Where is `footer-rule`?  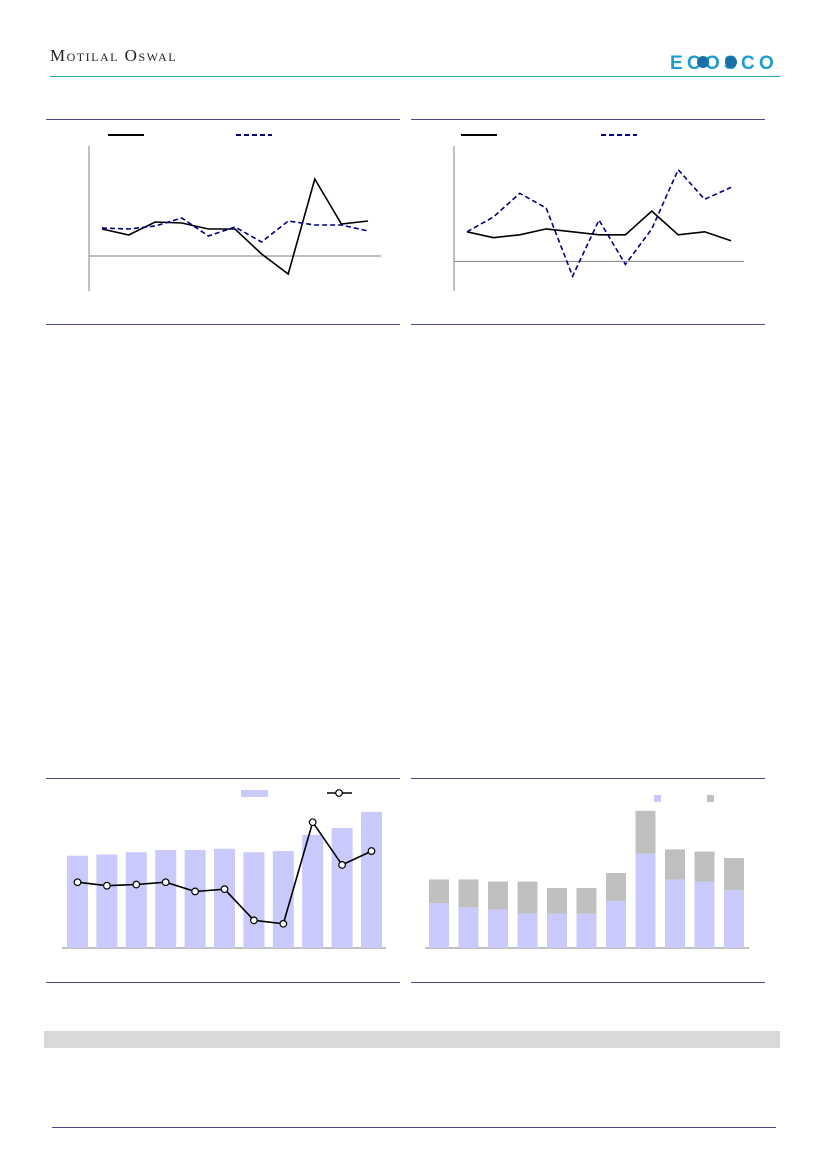 footer-rule is located at coordinates (414, 1127).